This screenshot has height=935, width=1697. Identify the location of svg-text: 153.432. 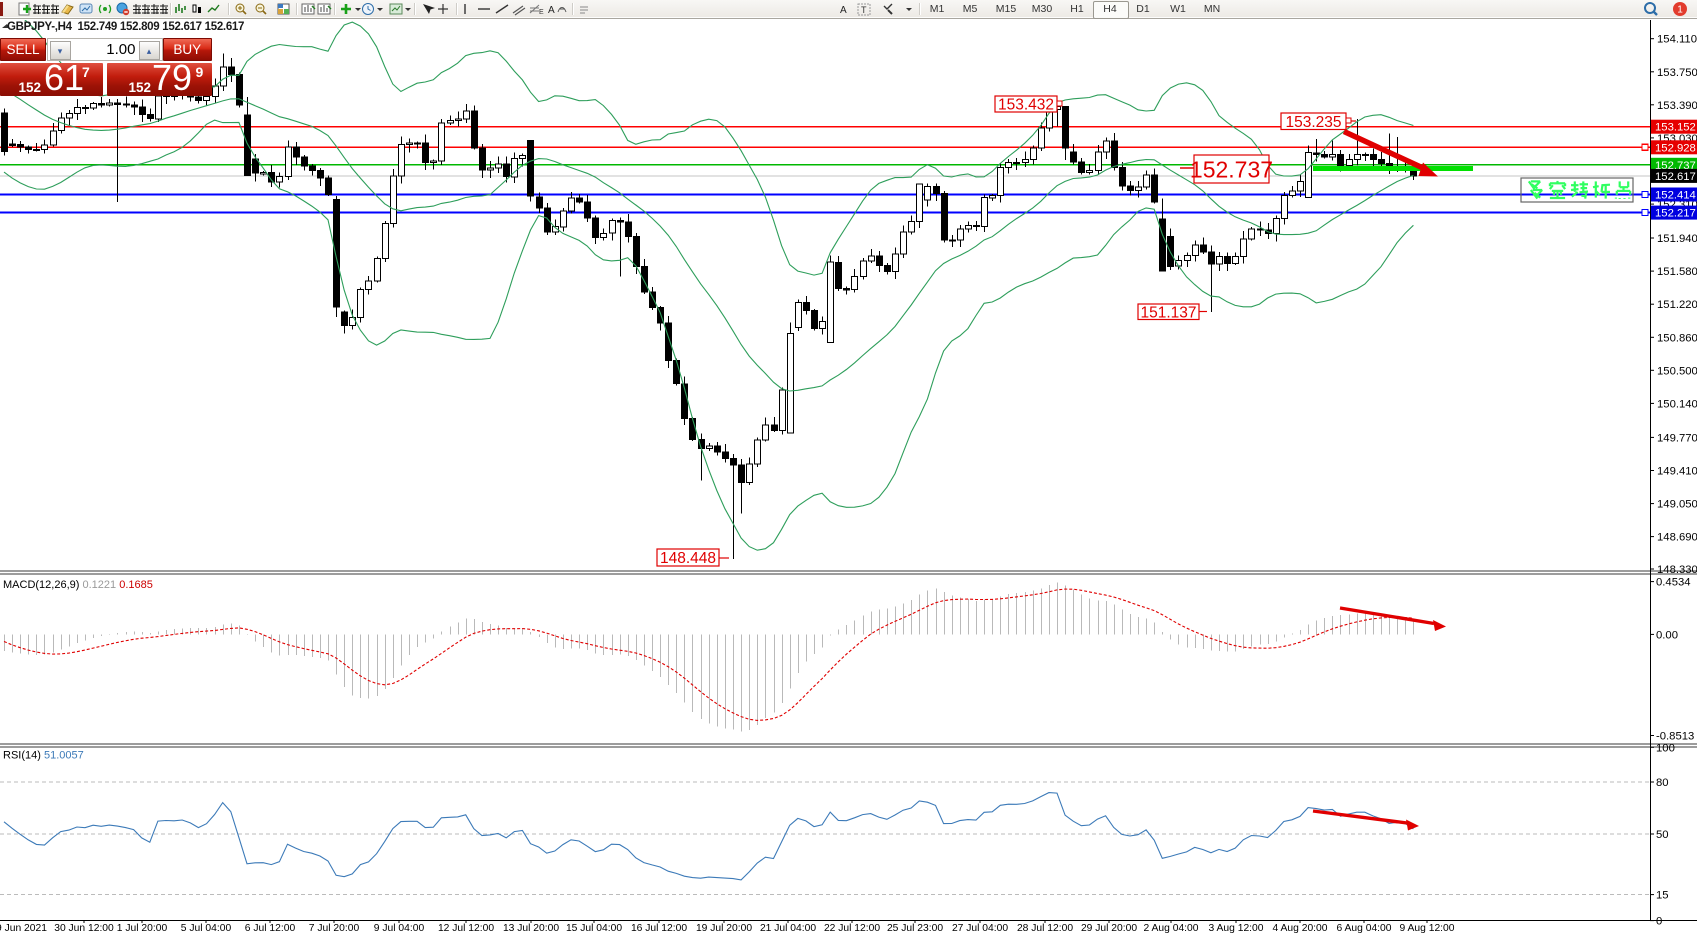
(1026, 105).